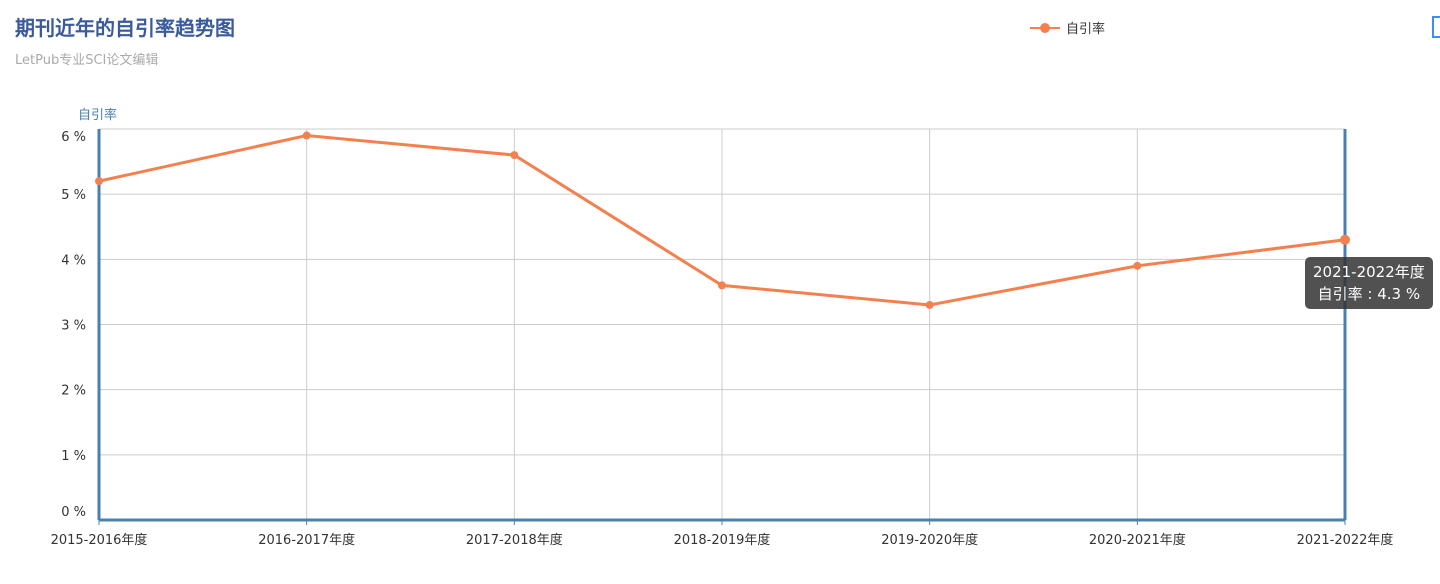  What do you see at coordinates (1369, 294) in the screenshot?
I see `tooltip-value: 自引率 : 4.3 %` at bounding box center [1369, 294].